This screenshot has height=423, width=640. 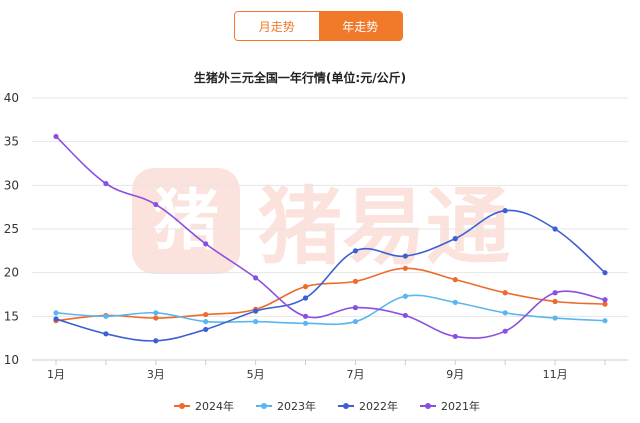 What do you see at coordinates (277, 26) in the screenshot?
I see `tab-monthly-trend: 月走势` at bounding box center [277, 26].